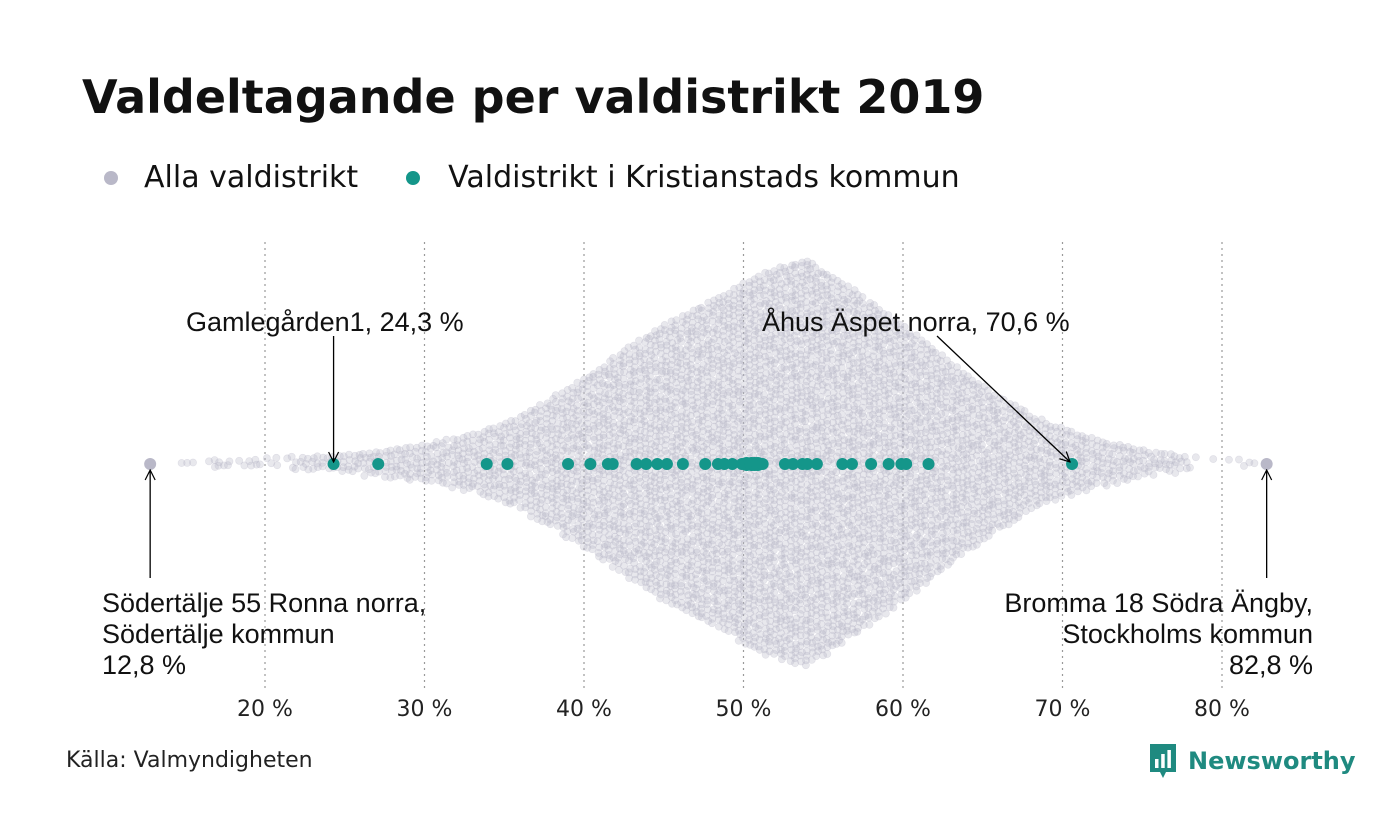 The height and width of the screenshot is (840, 1400). I want to click on legend-dot-all, so click(111, 177).